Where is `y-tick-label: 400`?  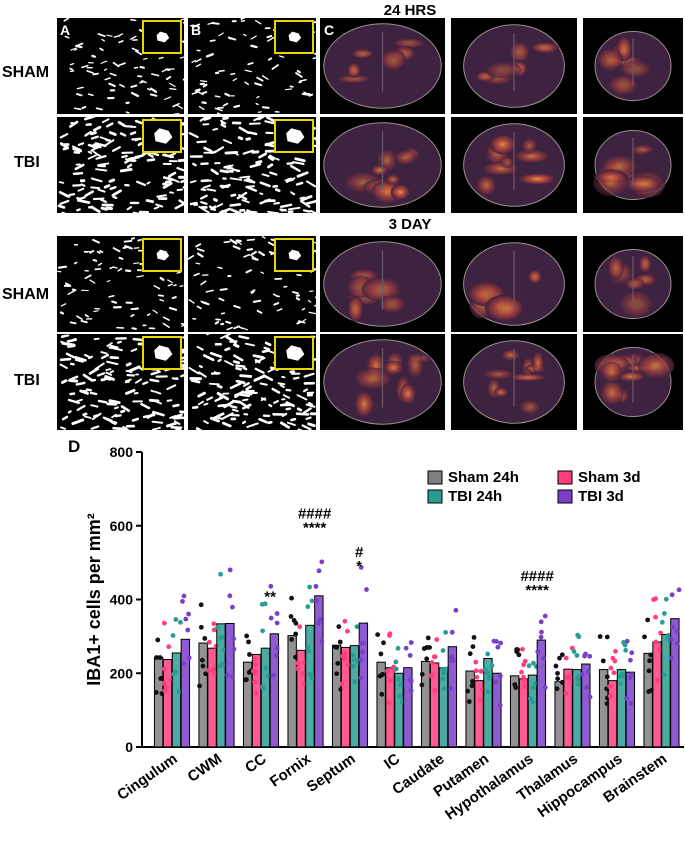 y-tick-label: 400 is located at coordinates (122, 600).